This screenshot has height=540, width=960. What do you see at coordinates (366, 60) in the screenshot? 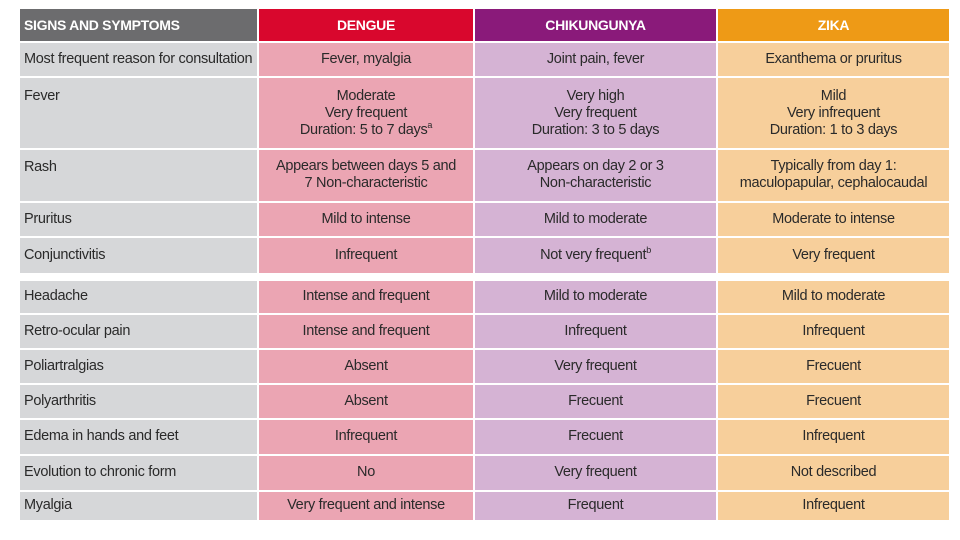
I see `cell-consultation-dengue: Fever, myalgia` at bounding box center [366, 60].